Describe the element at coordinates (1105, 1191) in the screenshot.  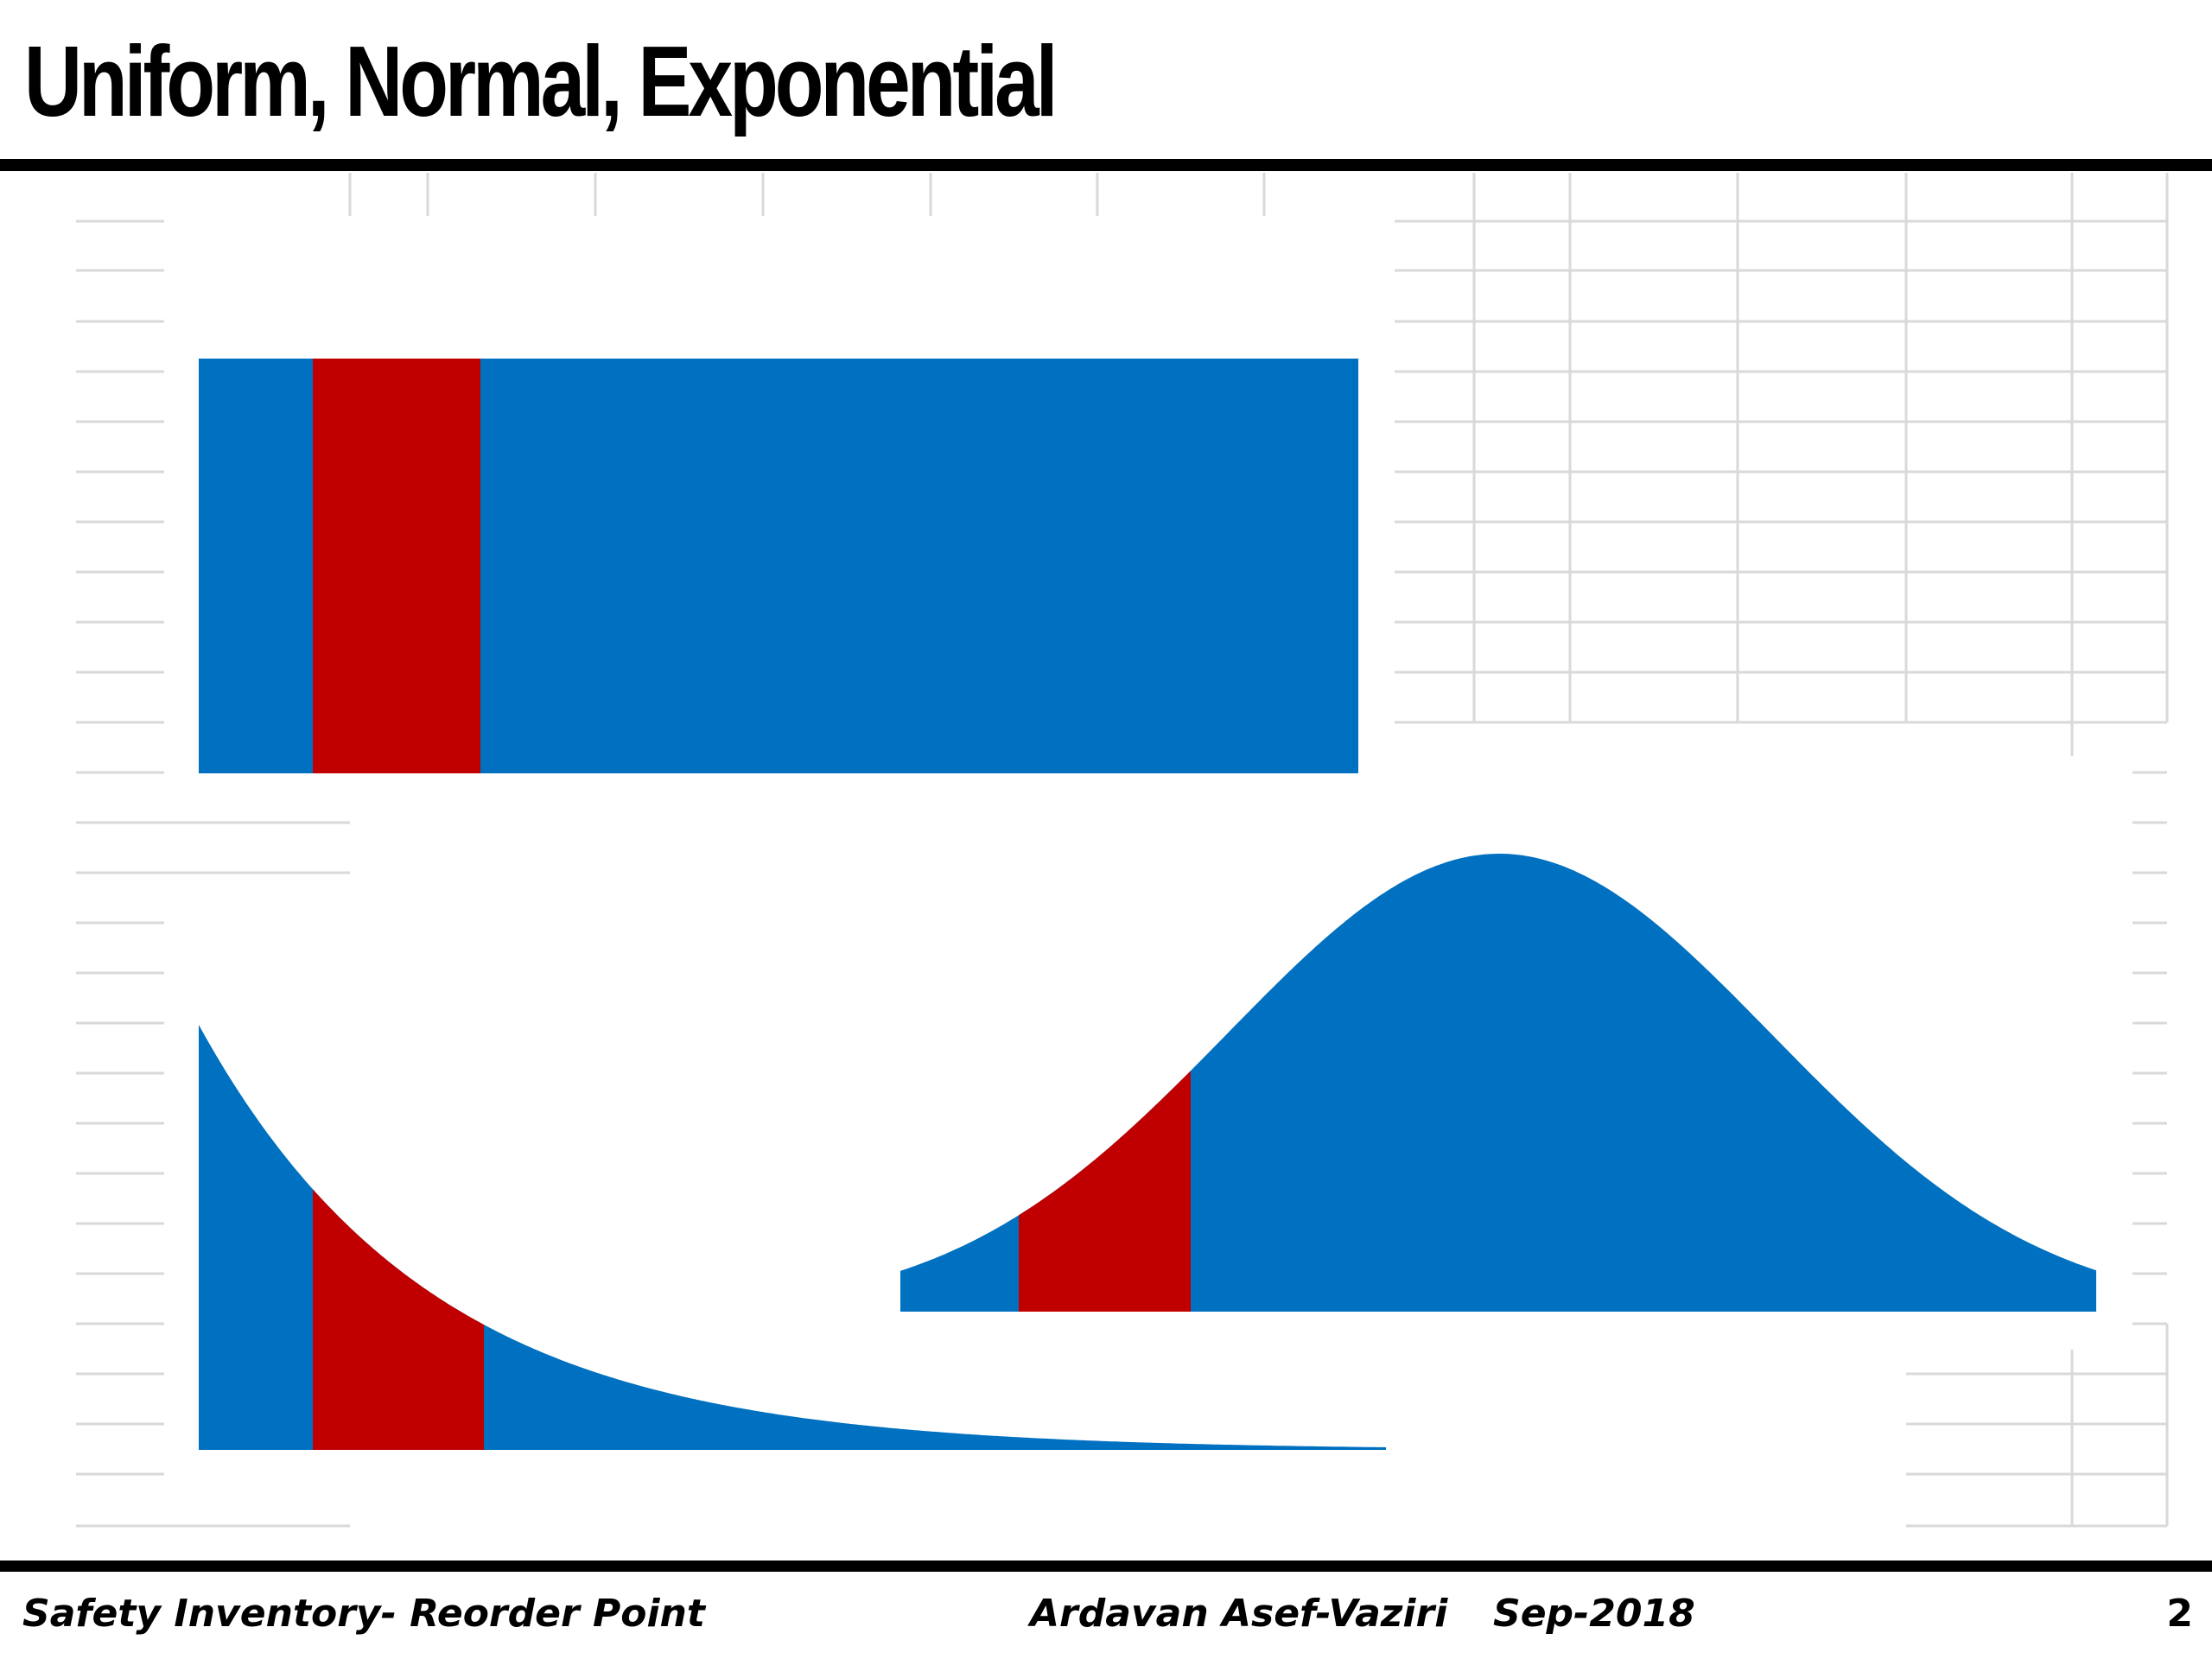
I see `normal-highlight-band` at that location.